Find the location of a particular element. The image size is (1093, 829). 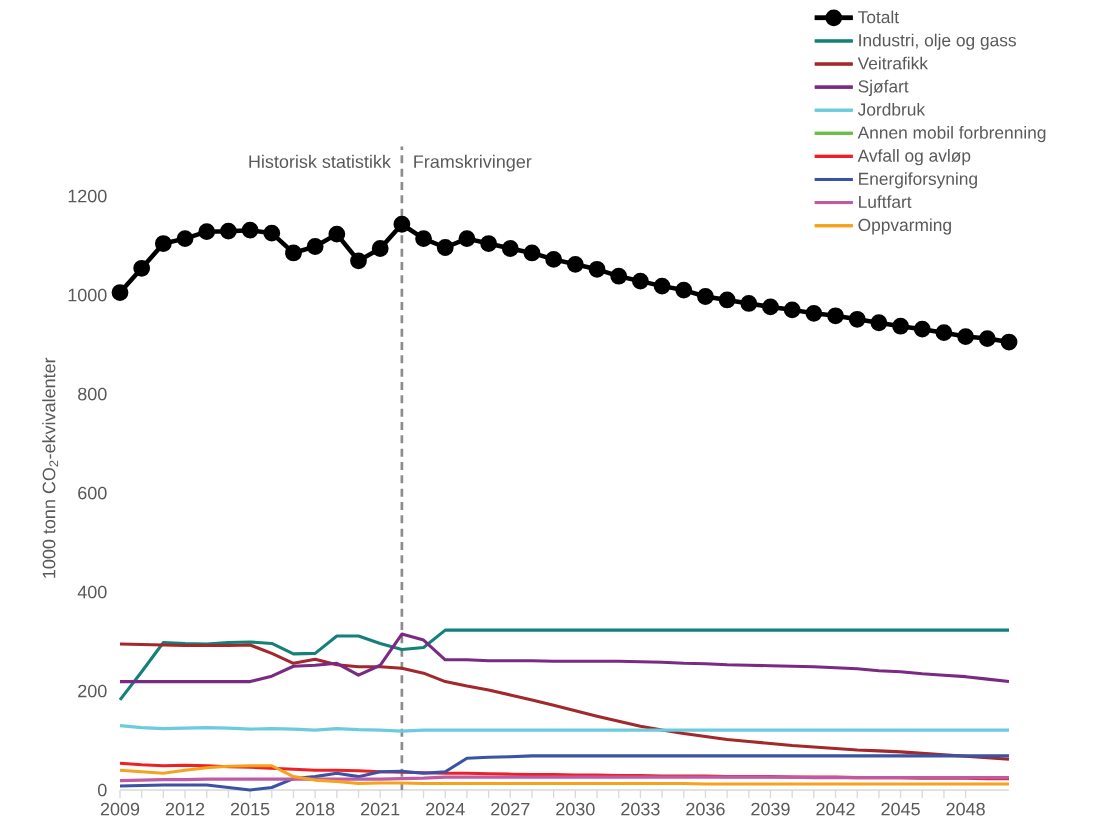

x-tick-label: 2045 is located at coordinates (900, 809).